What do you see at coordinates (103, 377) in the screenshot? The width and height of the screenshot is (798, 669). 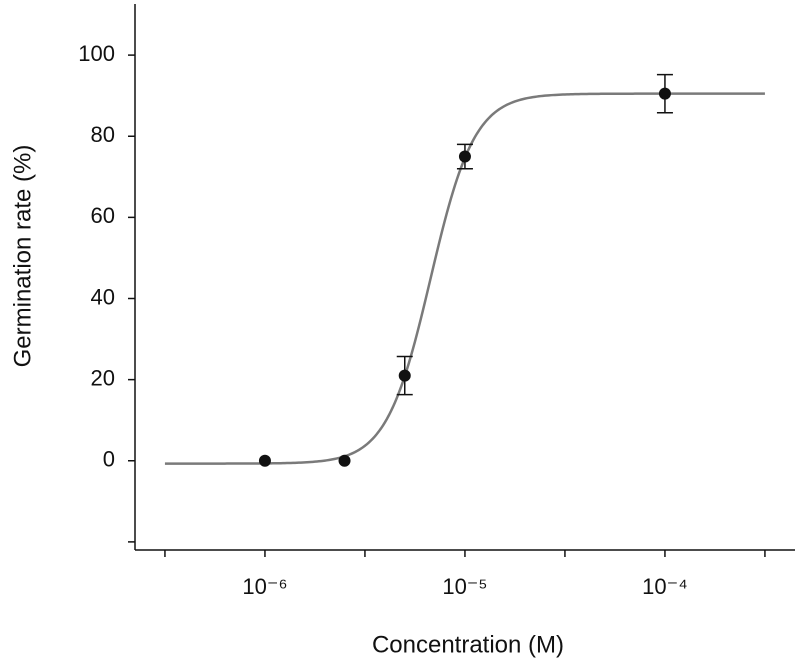 I see `y-tick-label: 20` at bounding box center [103, 377].